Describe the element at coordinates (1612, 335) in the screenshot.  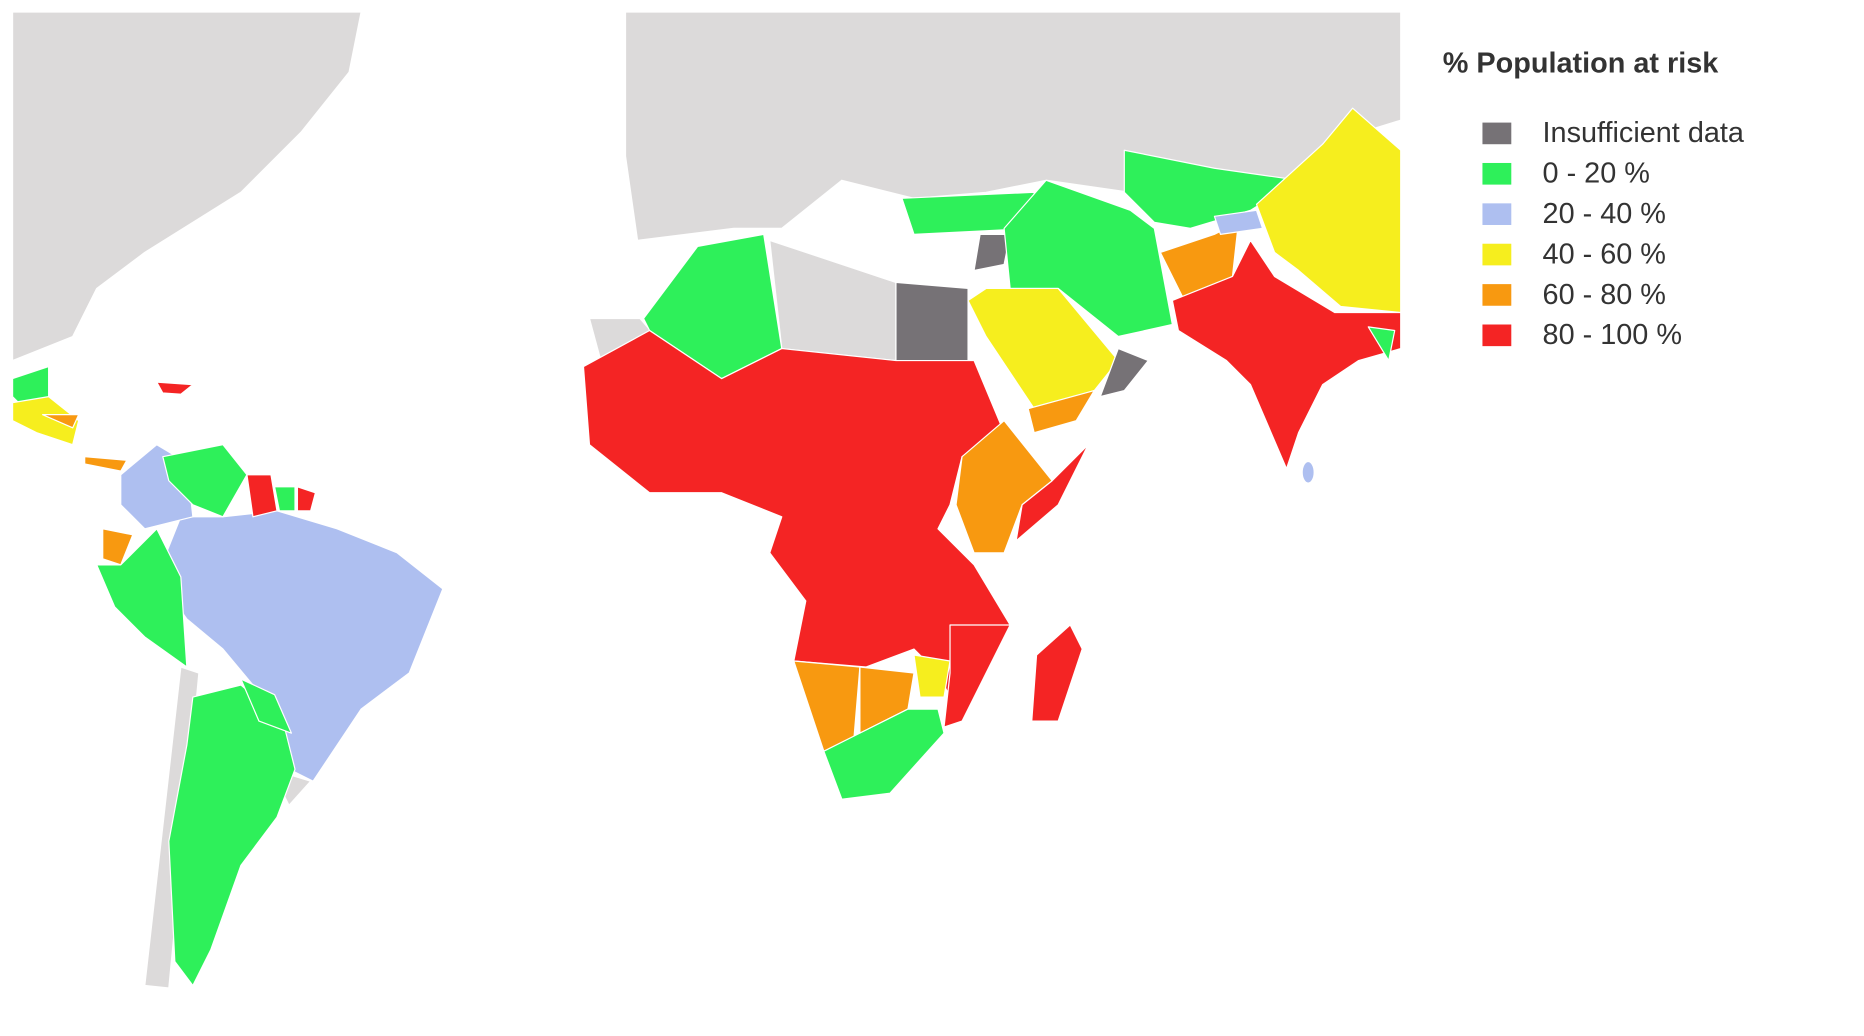
I see `legend-label: 80 - 100 %` at that location.